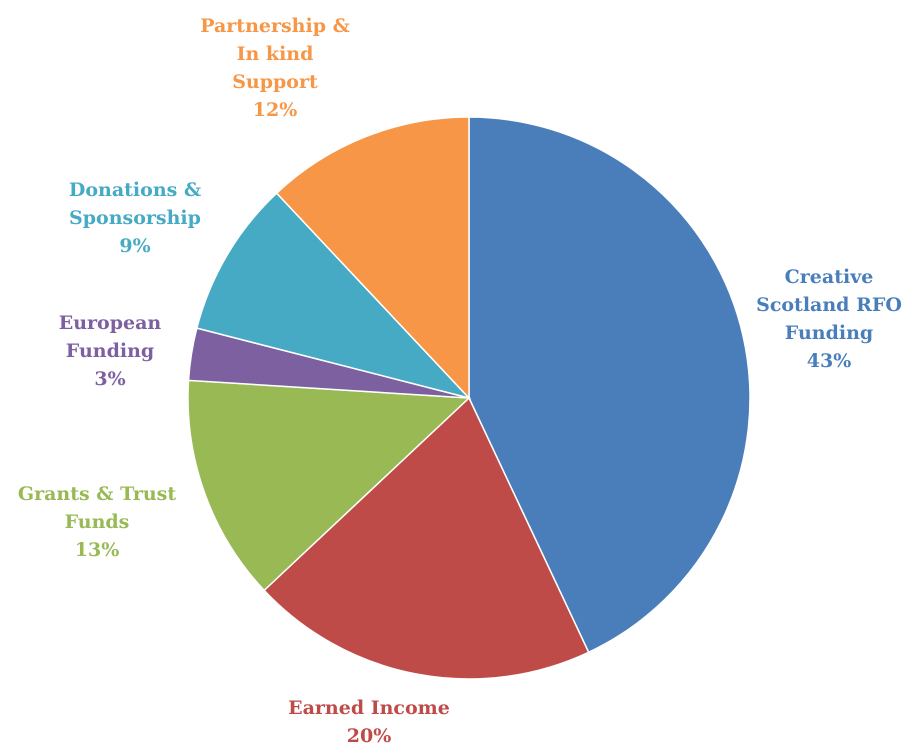 The width and height of the screenshot is (908, 747). What do you see at coordinates (134, 246) in the screenshot?
I see `slice-percent: 9%` at bounding box center [134, 246].